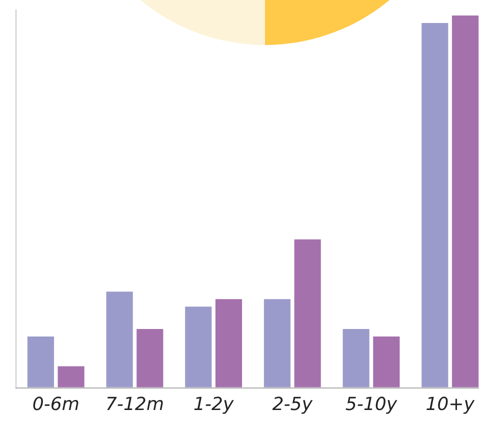  What do you see at coordinates (292, 405) in the screenshot?
I see `x-tick-label: 2-5y` at bounding box center [292, 405].